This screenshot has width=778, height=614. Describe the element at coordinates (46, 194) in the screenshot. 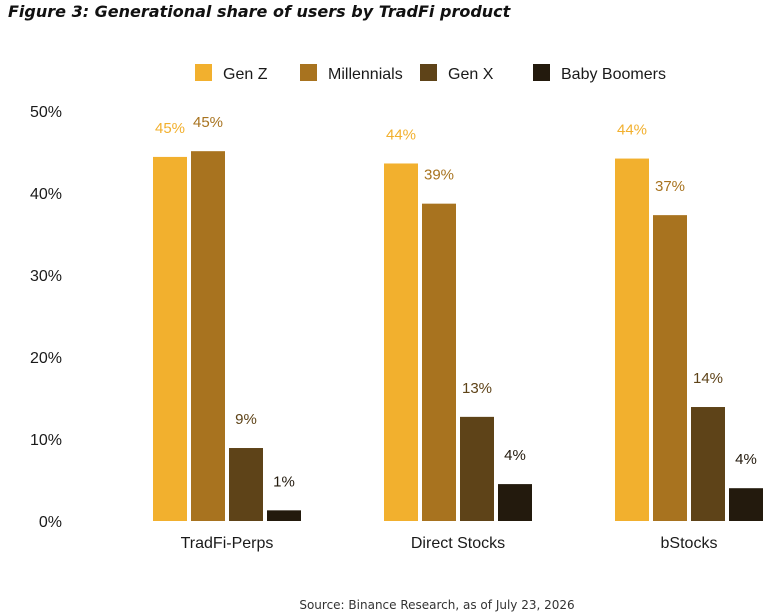

I see `y-tick-label: 40%` at that location.